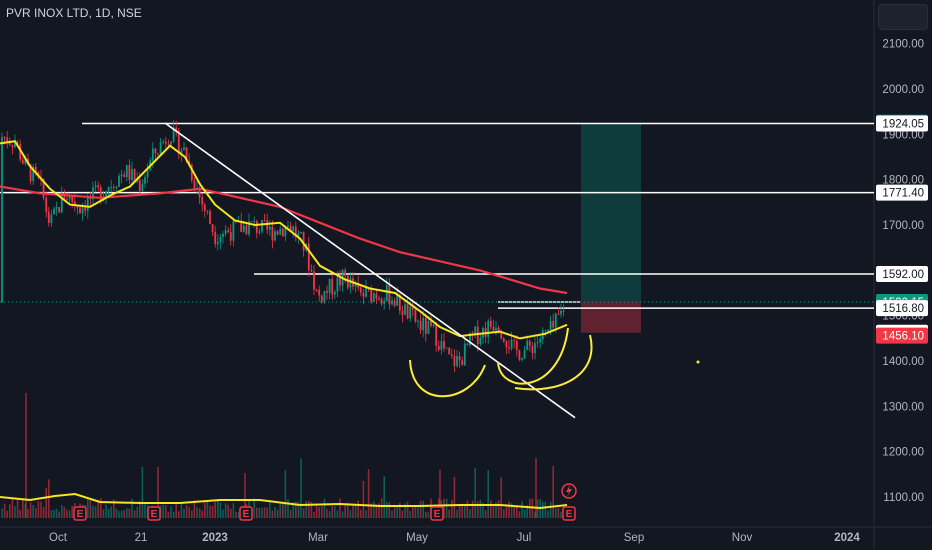  What do you see at coordinates (903, 453) in the screenshot?
I see `y-tick-label: 1200.00` at bounding box center [903, 453].